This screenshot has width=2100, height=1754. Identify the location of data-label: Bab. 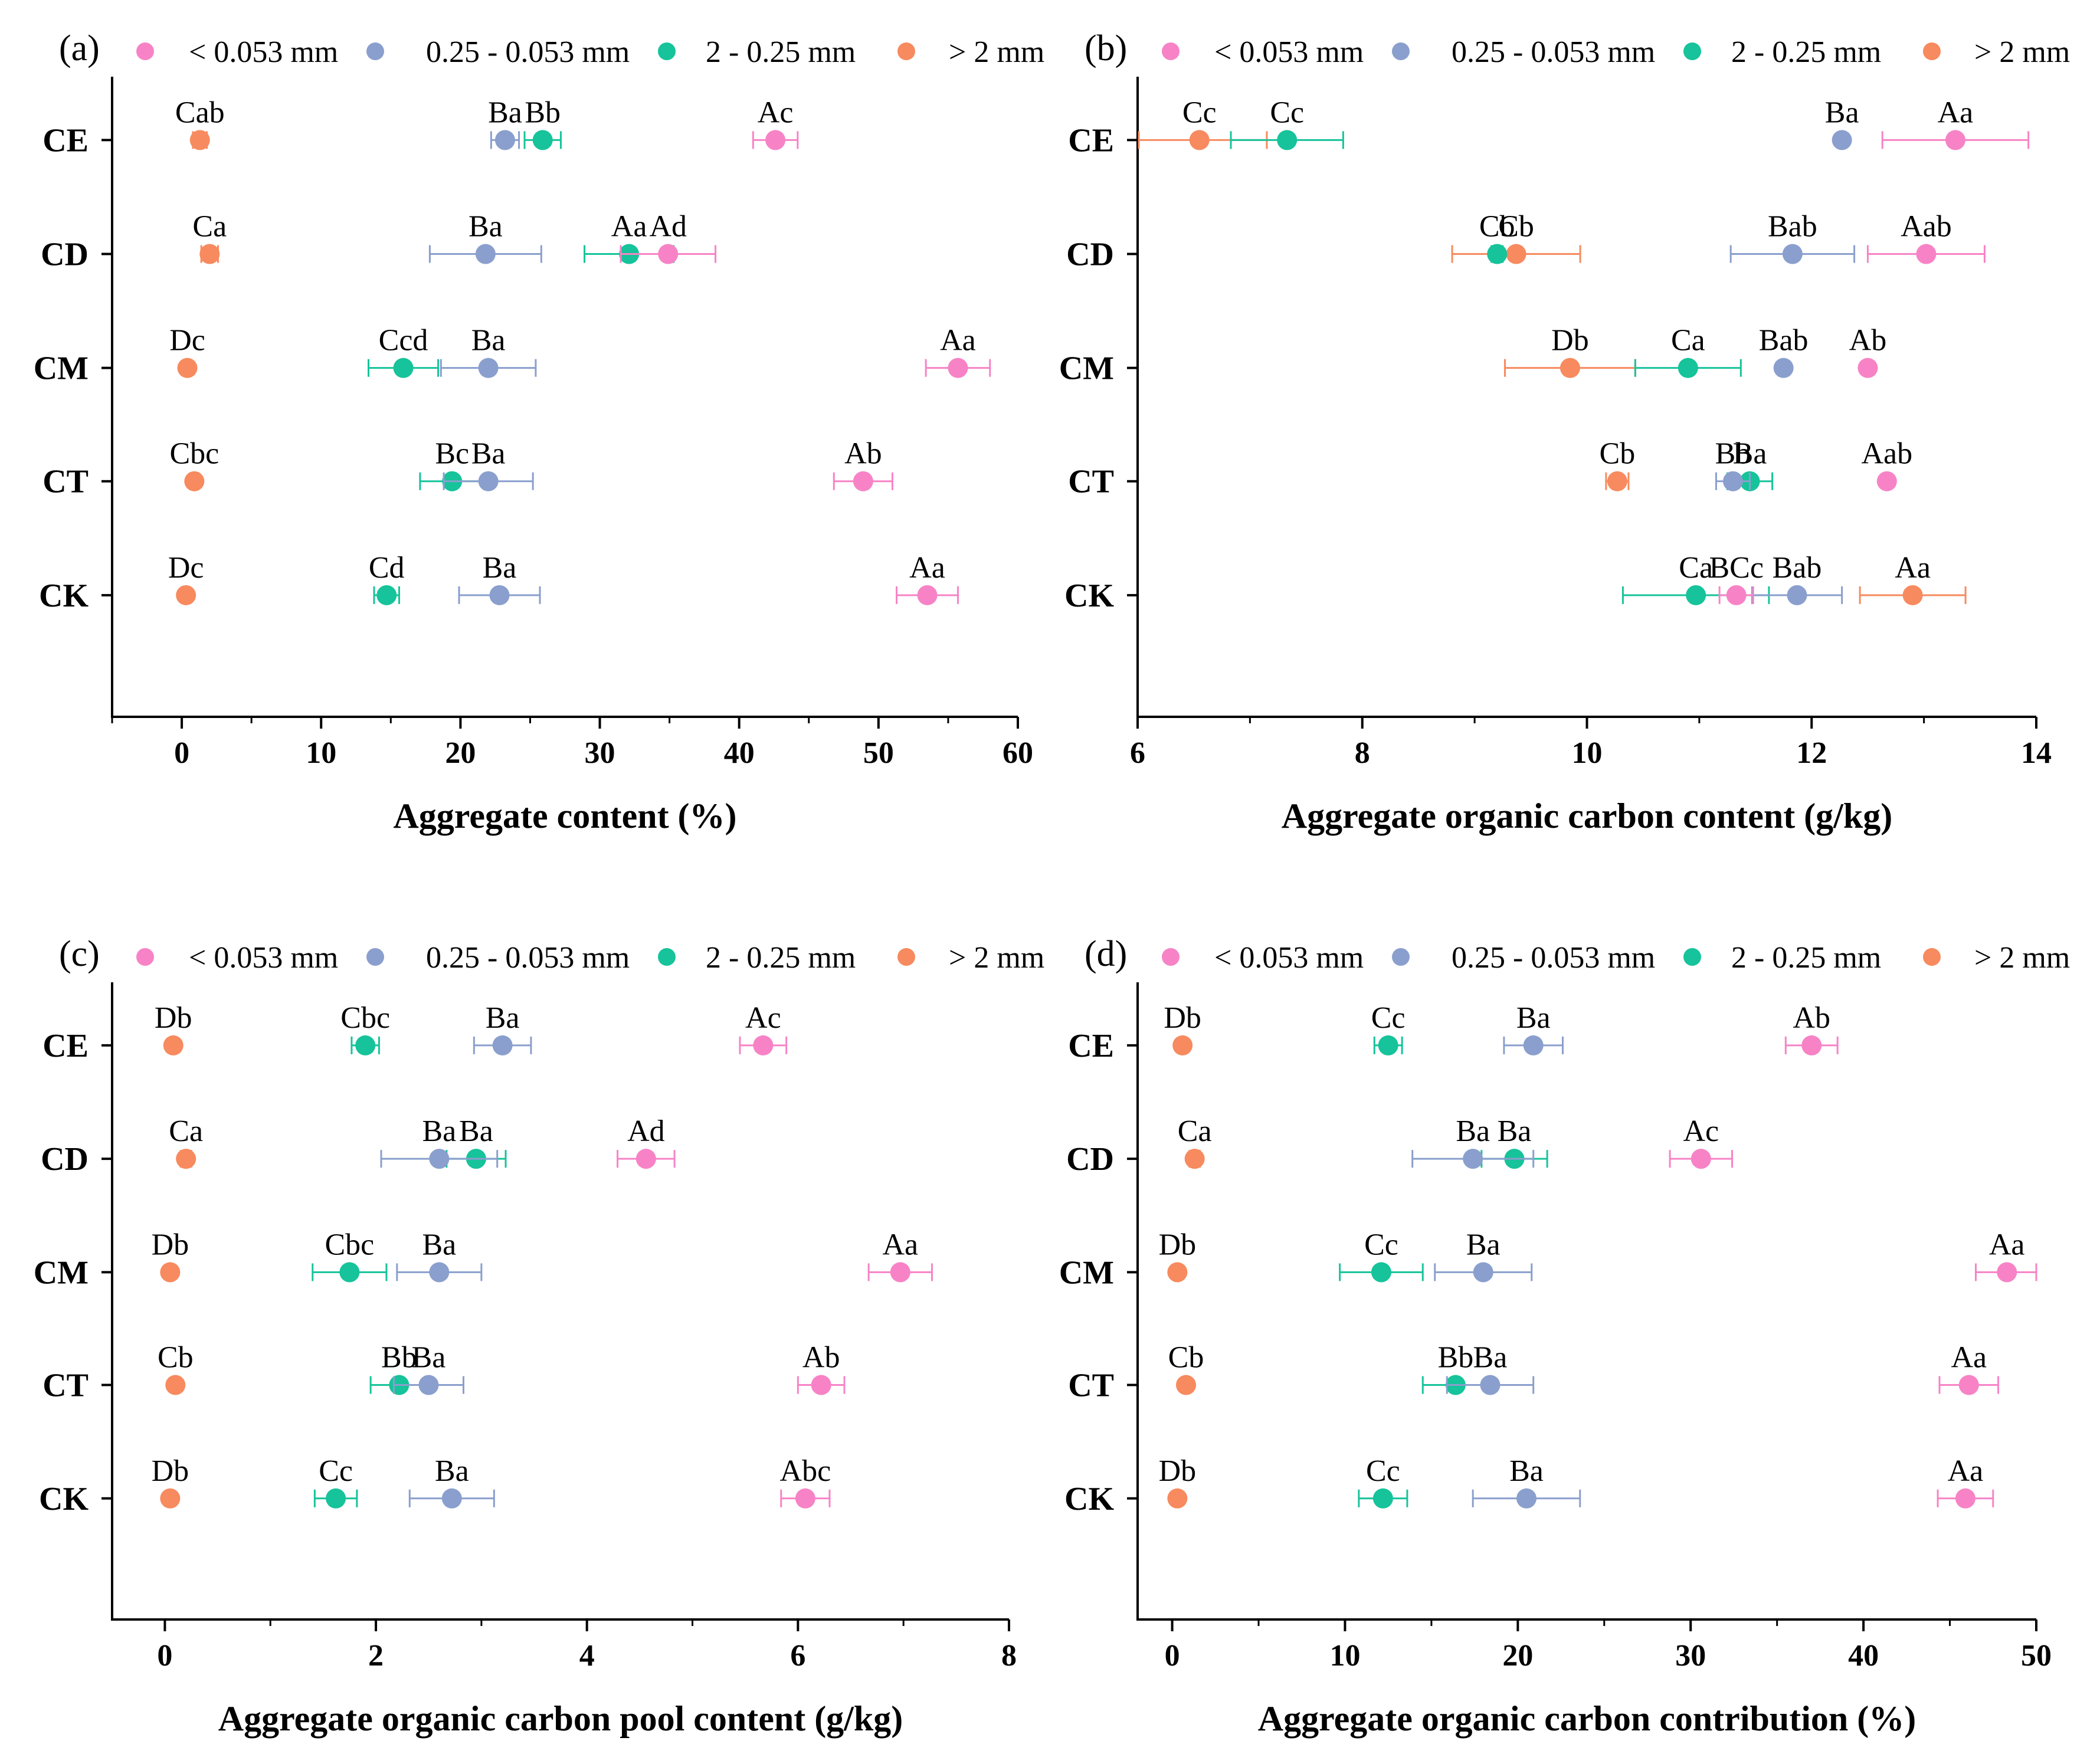
(1784, 341).